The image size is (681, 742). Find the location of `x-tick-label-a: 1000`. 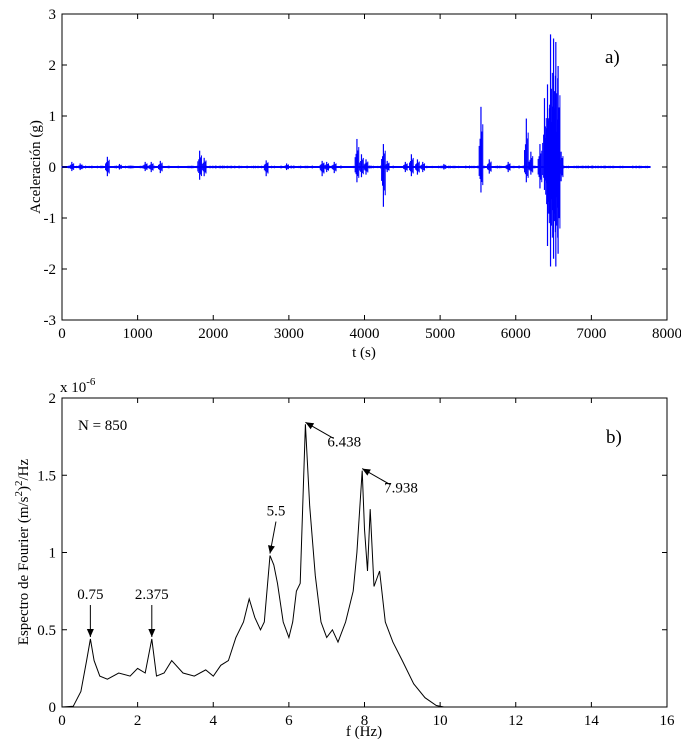

x-tick-label-a: 1000 is located at coordinates (138, 334).